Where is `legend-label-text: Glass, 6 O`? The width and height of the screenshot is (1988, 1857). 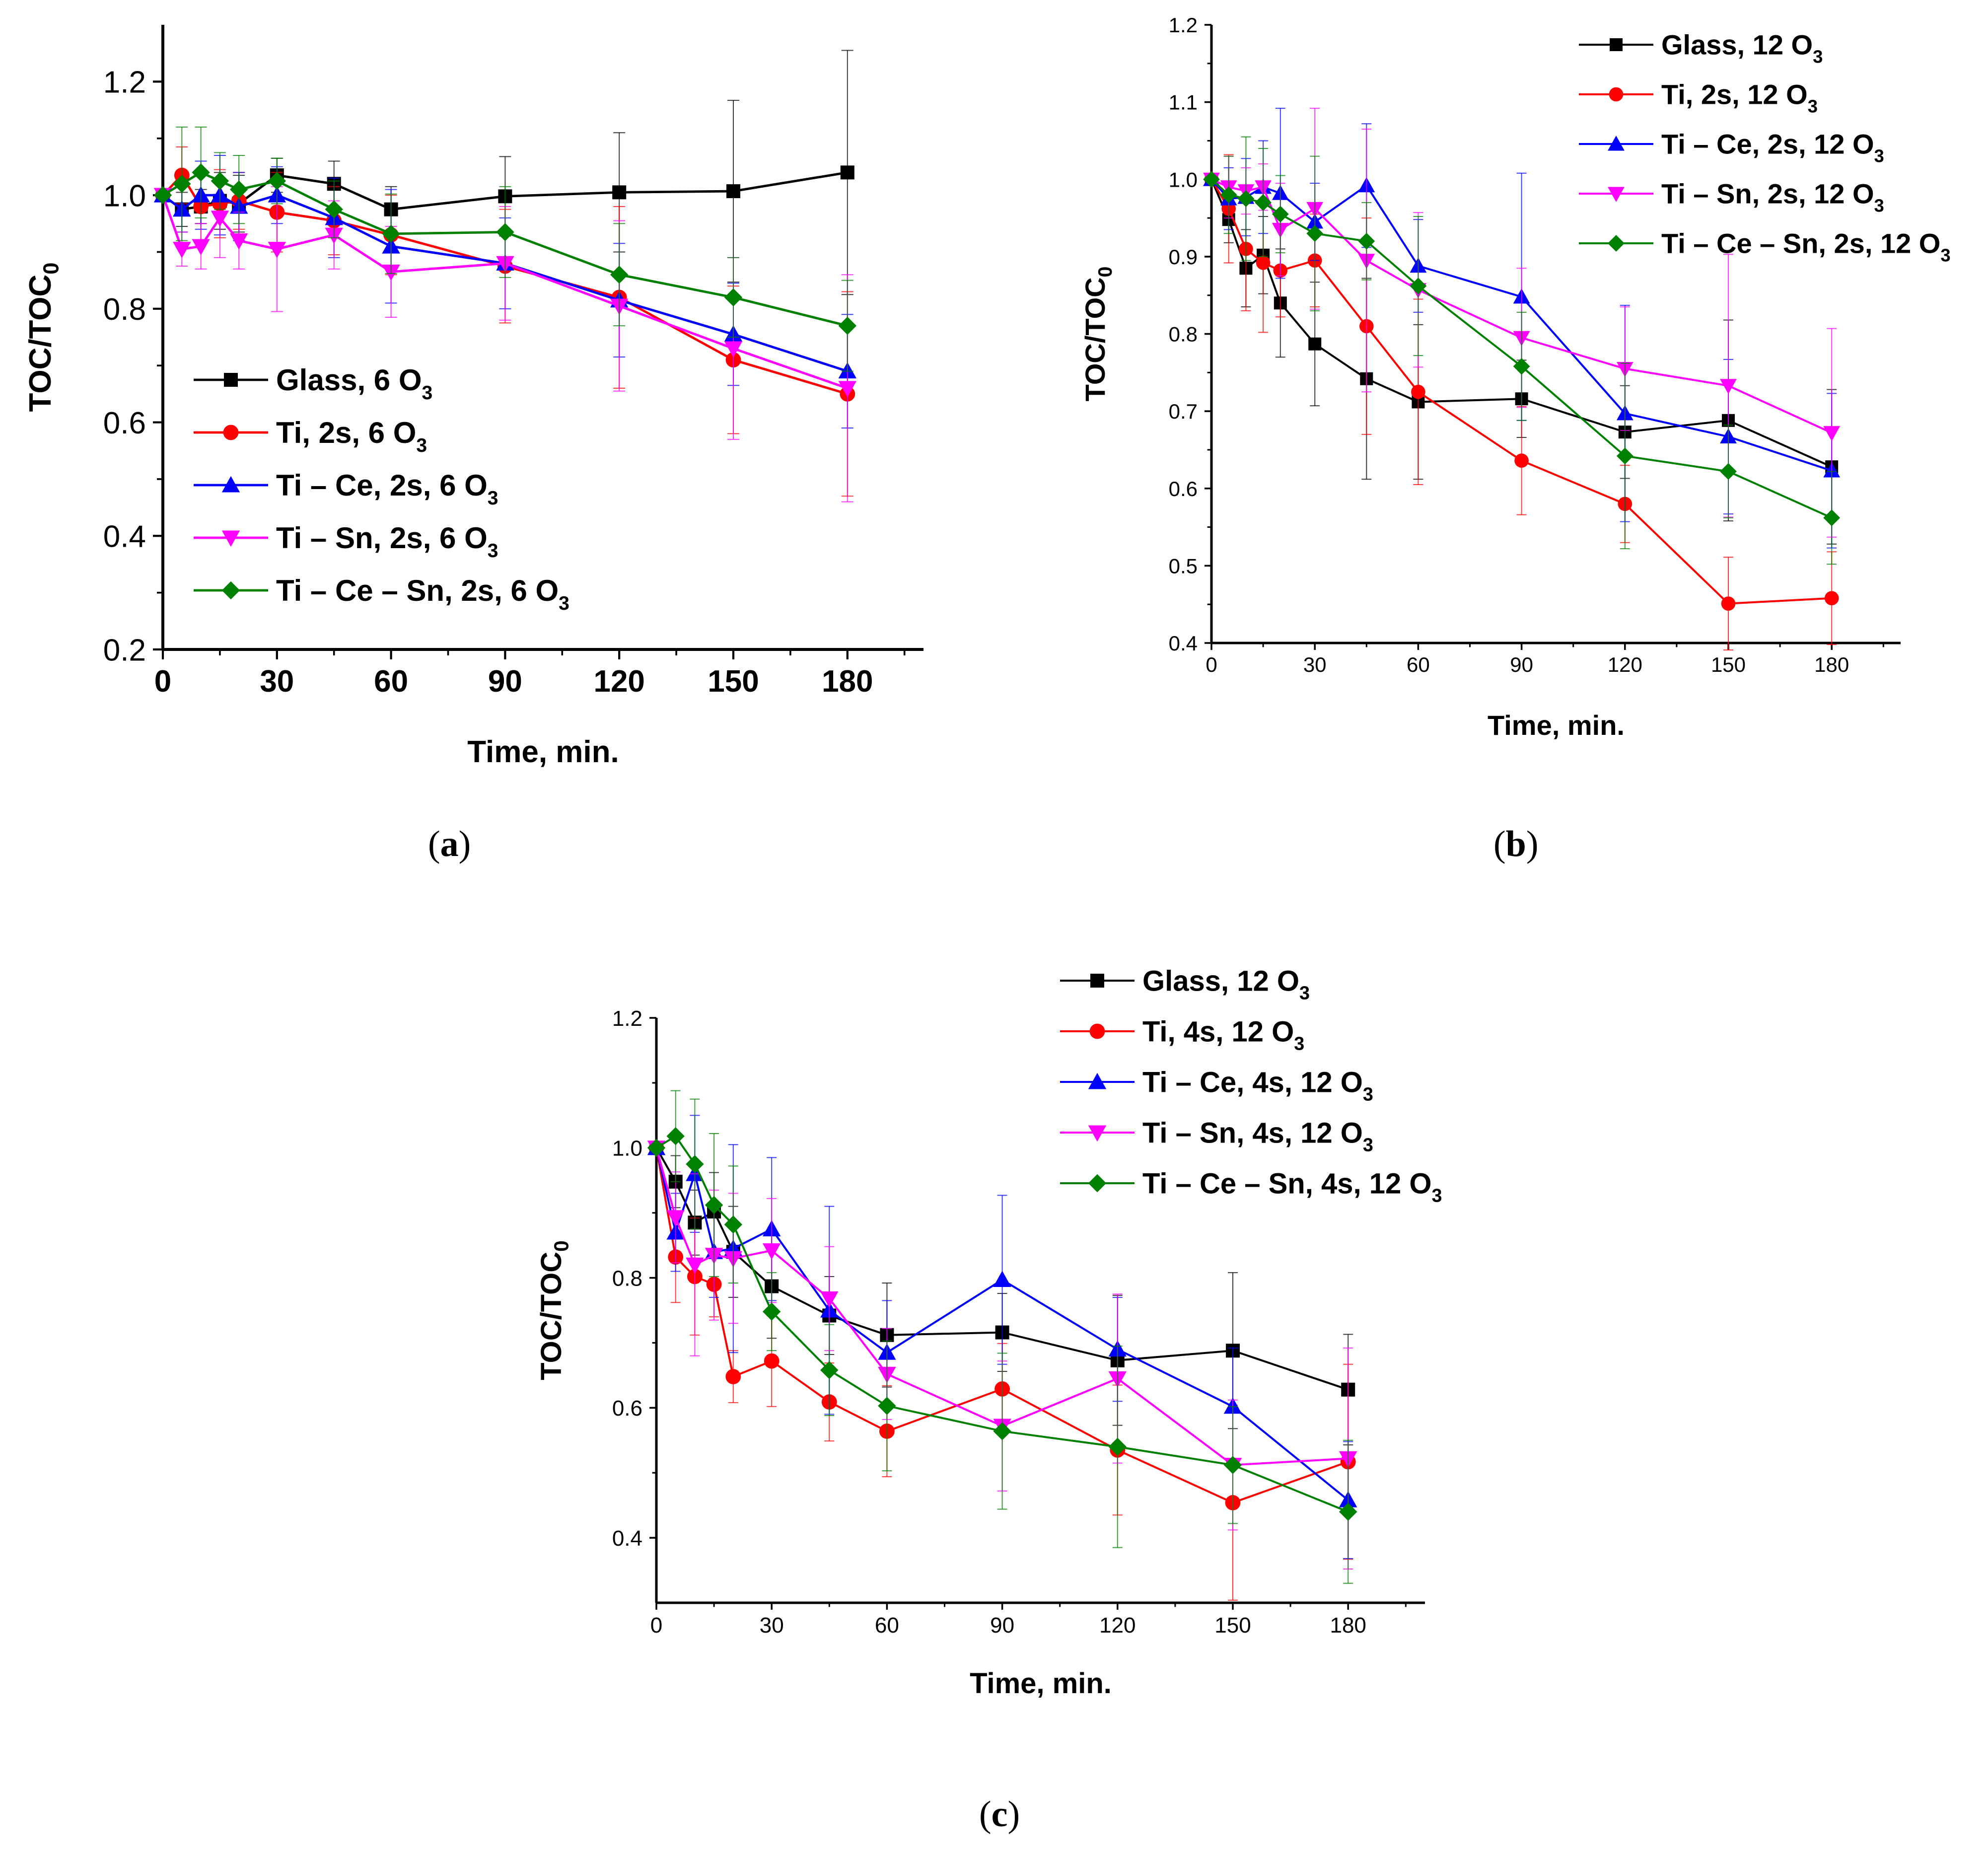
legend-label-text: Glass, 6 O is located at coordinates (349, 380).